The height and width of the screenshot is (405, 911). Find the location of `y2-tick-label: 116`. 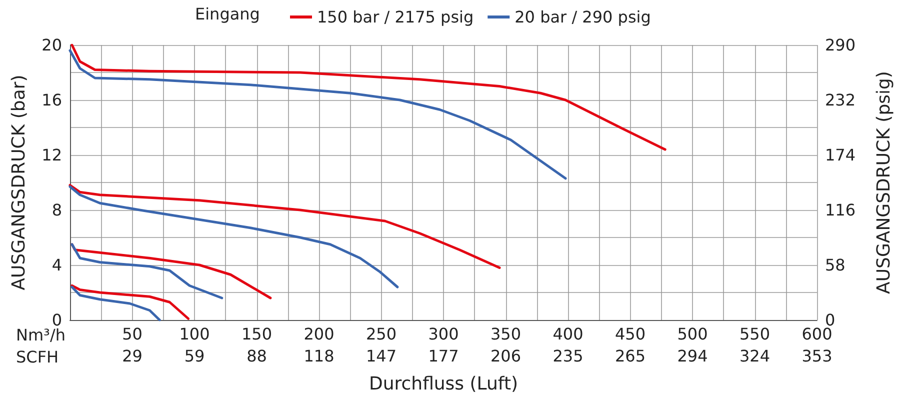

y2-tick-label: 116 is located at coordinates (840, 210).